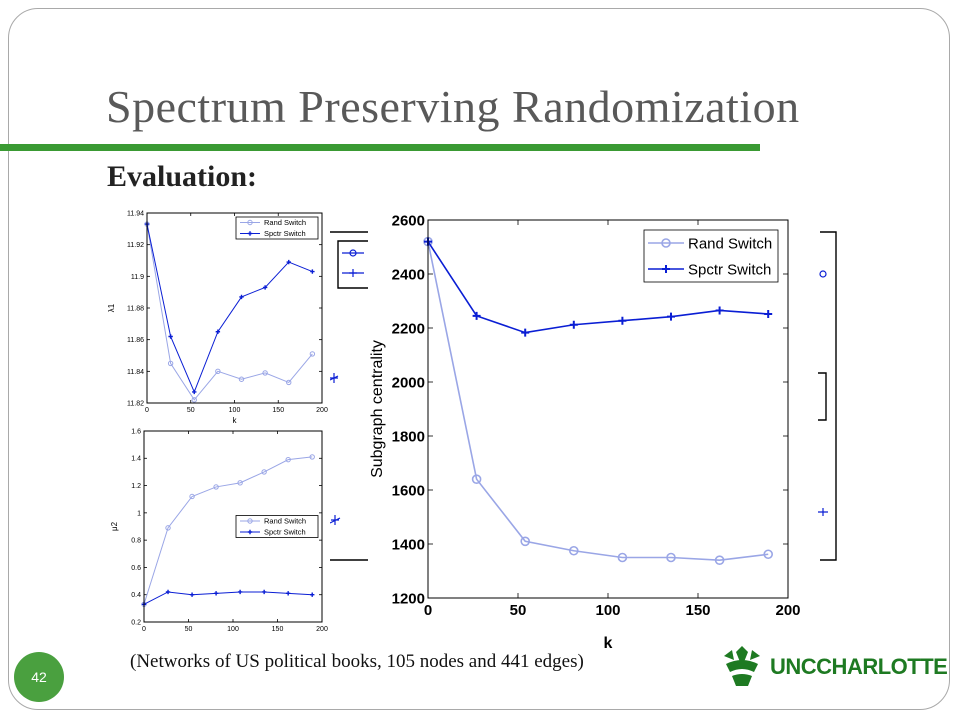  Describe the element at coordinates (408, 328) in the screenshot. I see `y-tick-label: 2200` at that location.